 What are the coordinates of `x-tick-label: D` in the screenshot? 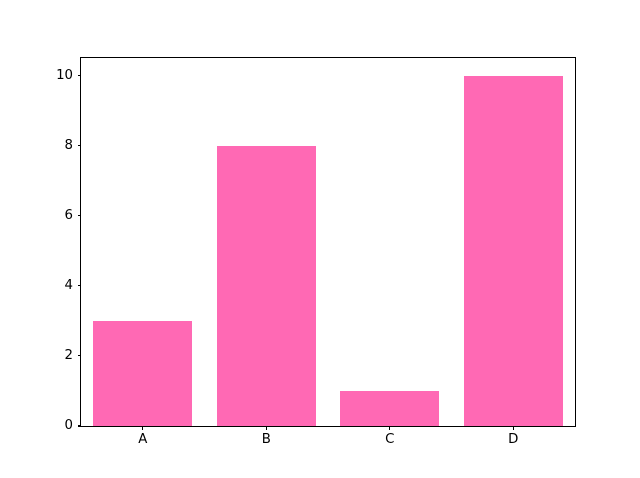 It's located at (513, 439).